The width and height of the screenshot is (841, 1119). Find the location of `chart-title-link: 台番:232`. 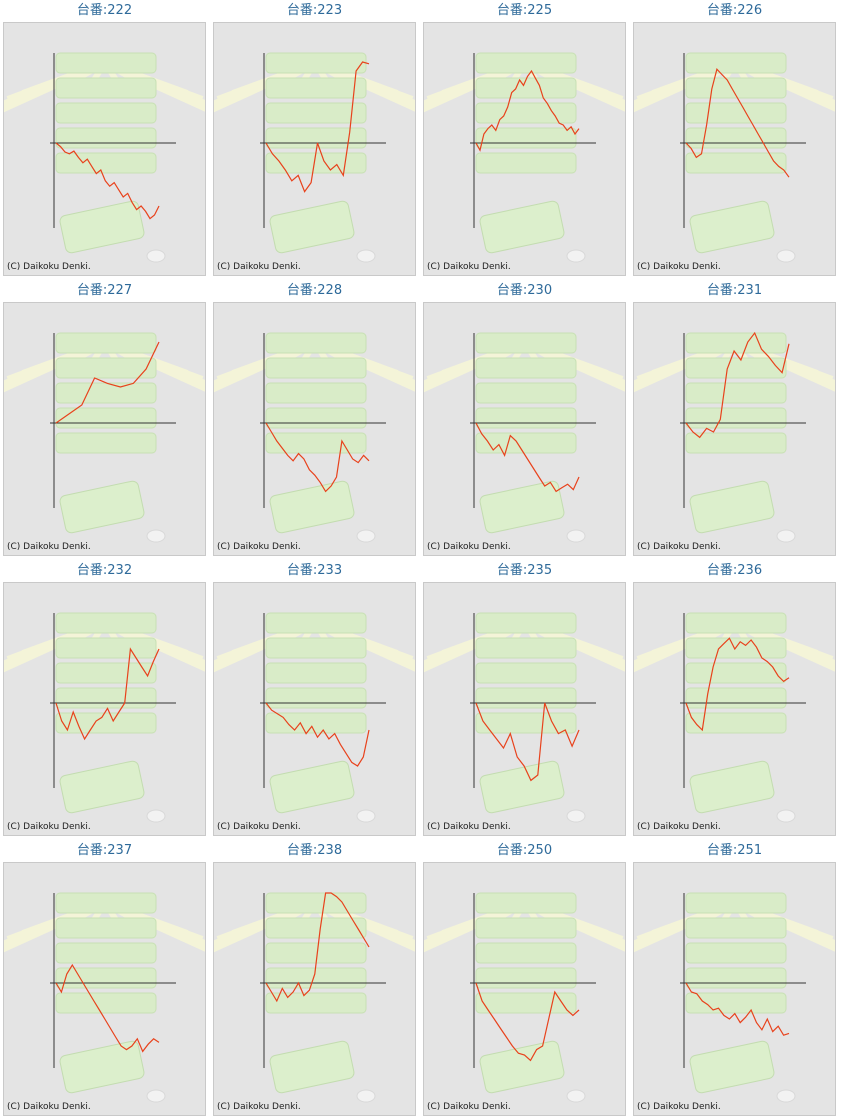

chart-title-link: 台番:232 is located at coordinates (104, 570).